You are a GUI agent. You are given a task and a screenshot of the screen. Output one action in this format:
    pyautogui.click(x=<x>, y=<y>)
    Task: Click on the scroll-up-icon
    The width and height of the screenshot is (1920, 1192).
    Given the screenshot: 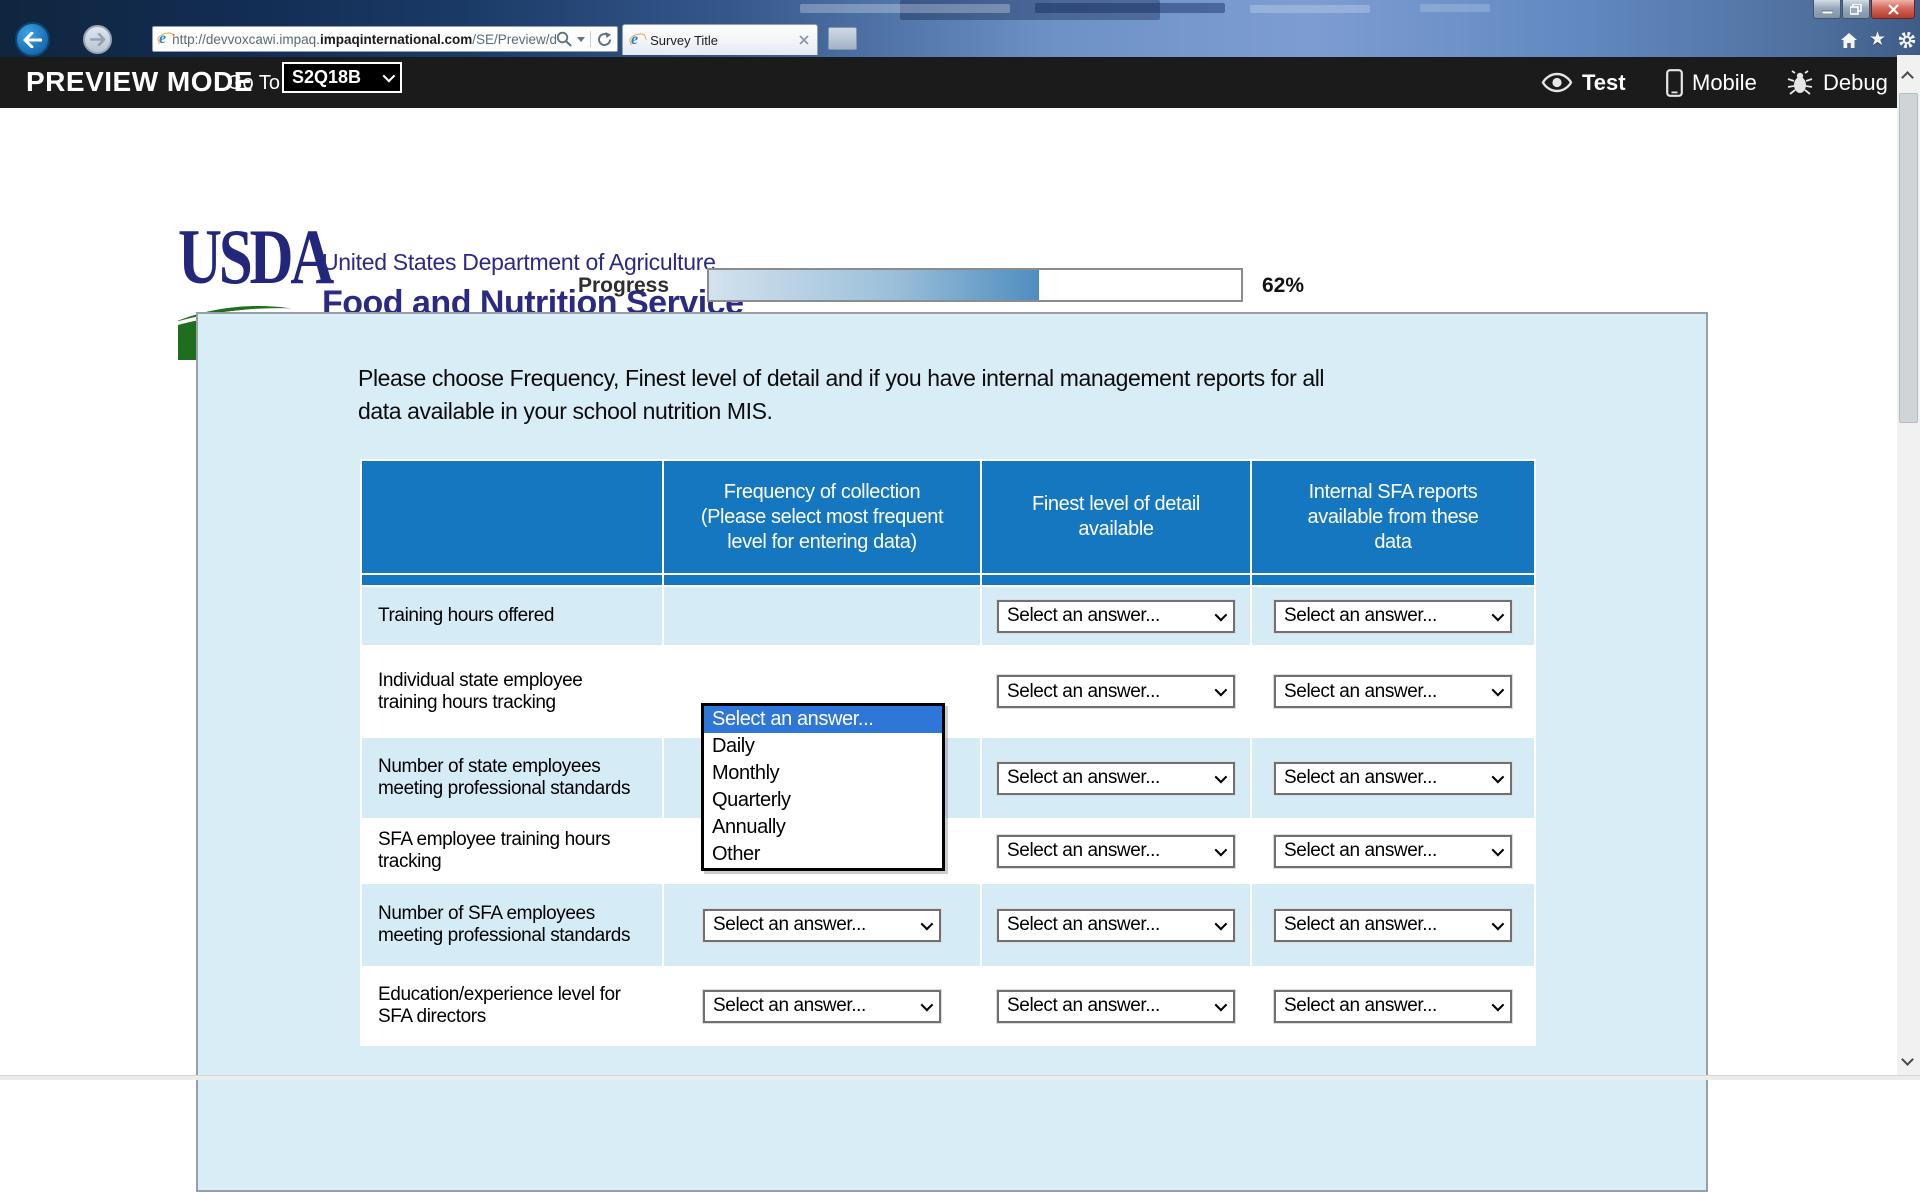 What is the action you would take?
    pyautogui.click(x=1907, y=77)
    